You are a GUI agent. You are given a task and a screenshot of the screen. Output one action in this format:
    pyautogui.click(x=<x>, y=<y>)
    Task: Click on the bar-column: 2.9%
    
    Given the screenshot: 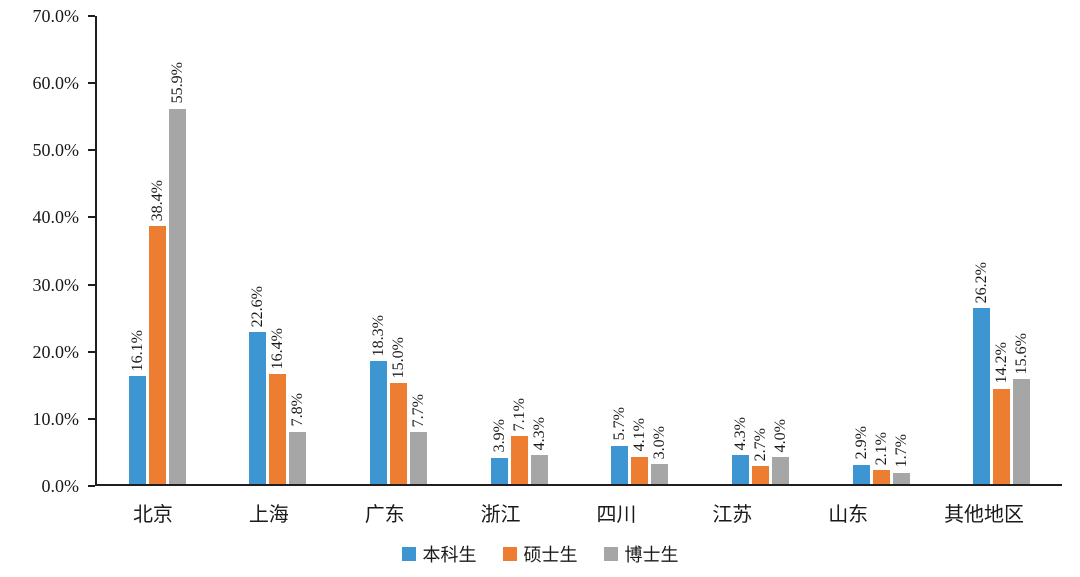 What is the action you would take?
    pyautogui.click(x=861, y=455)
    